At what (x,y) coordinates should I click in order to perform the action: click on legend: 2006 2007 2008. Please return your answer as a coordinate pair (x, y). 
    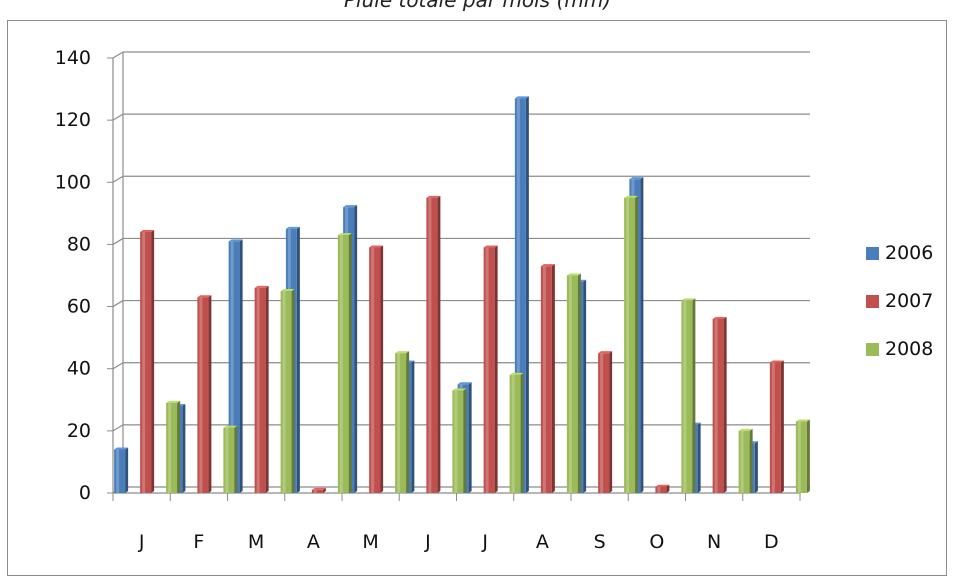
    Looking at the image, I should click on (899, 301).